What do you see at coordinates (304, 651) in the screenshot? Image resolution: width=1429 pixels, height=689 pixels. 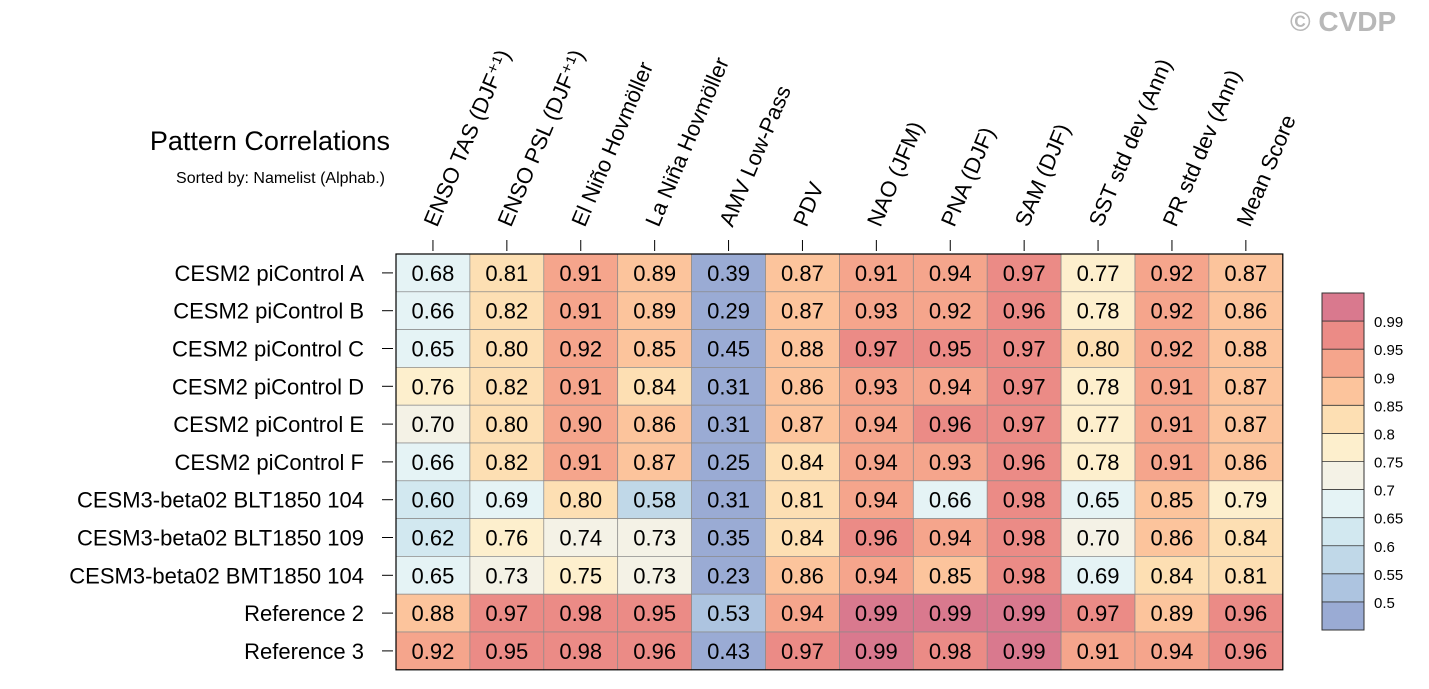 I see `row-label: Reference 3` at bounding box center [304, 651].